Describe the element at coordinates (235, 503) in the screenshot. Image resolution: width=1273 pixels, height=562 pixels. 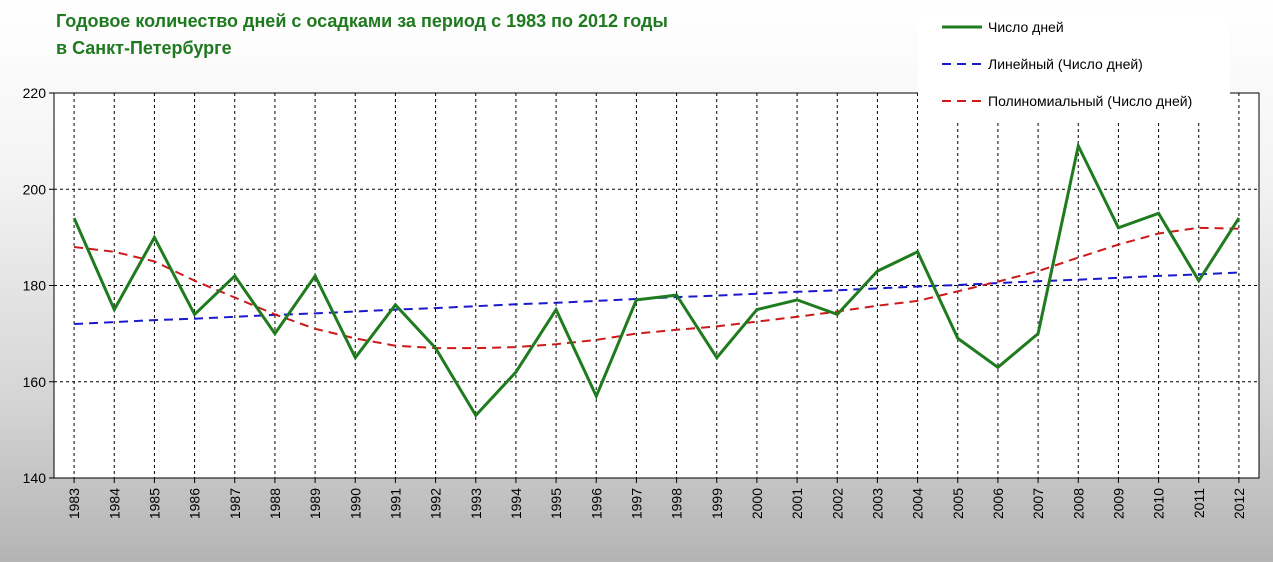
I see `x-tick-label: 1987` at that location.